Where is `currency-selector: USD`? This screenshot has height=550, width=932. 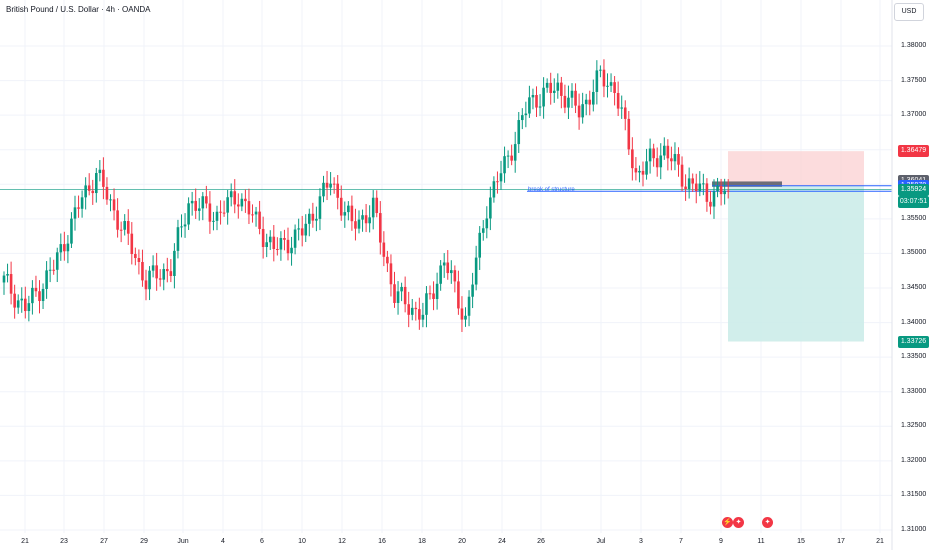 currency-selector: USD is located at coordinates (909, 12).